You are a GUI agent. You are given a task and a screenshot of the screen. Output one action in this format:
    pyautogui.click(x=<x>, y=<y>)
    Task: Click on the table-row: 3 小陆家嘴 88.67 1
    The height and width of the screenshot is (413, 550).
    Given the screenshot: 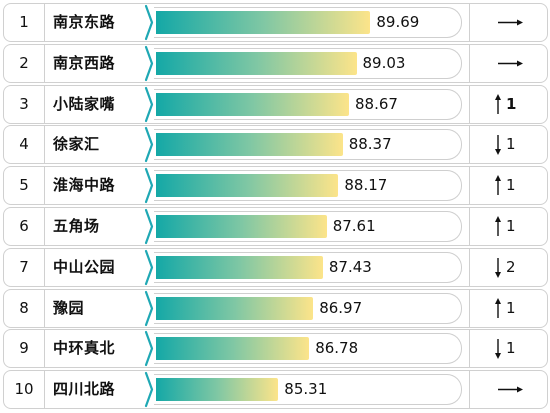 What is the action you would take?
    pyautogui.click(x=275, y=104)
    